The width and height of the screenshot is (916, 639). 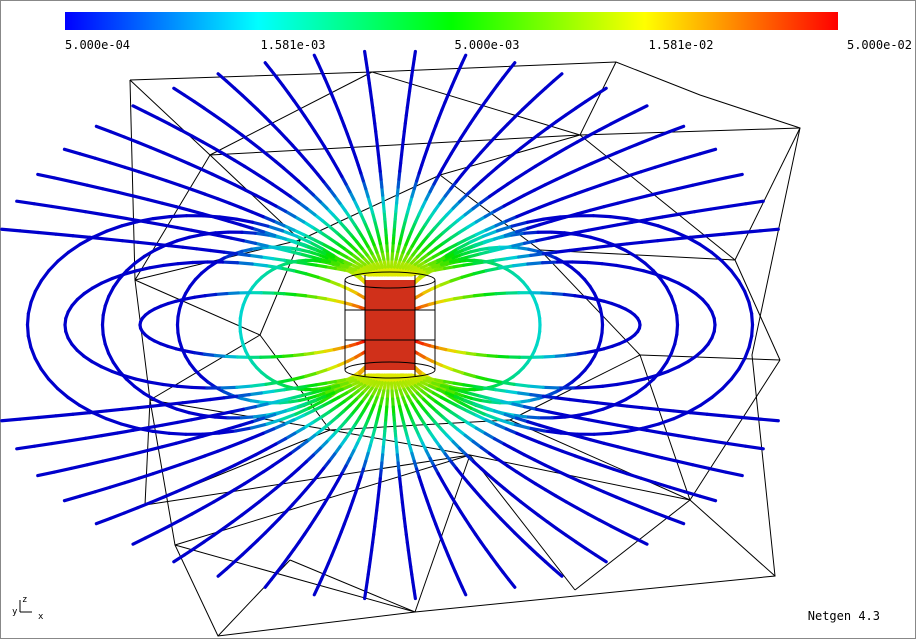 What do you see at coordinates (28, 608) in the screenshot?
I see `axes-triad: z y x` at bounding box center [28, 608].